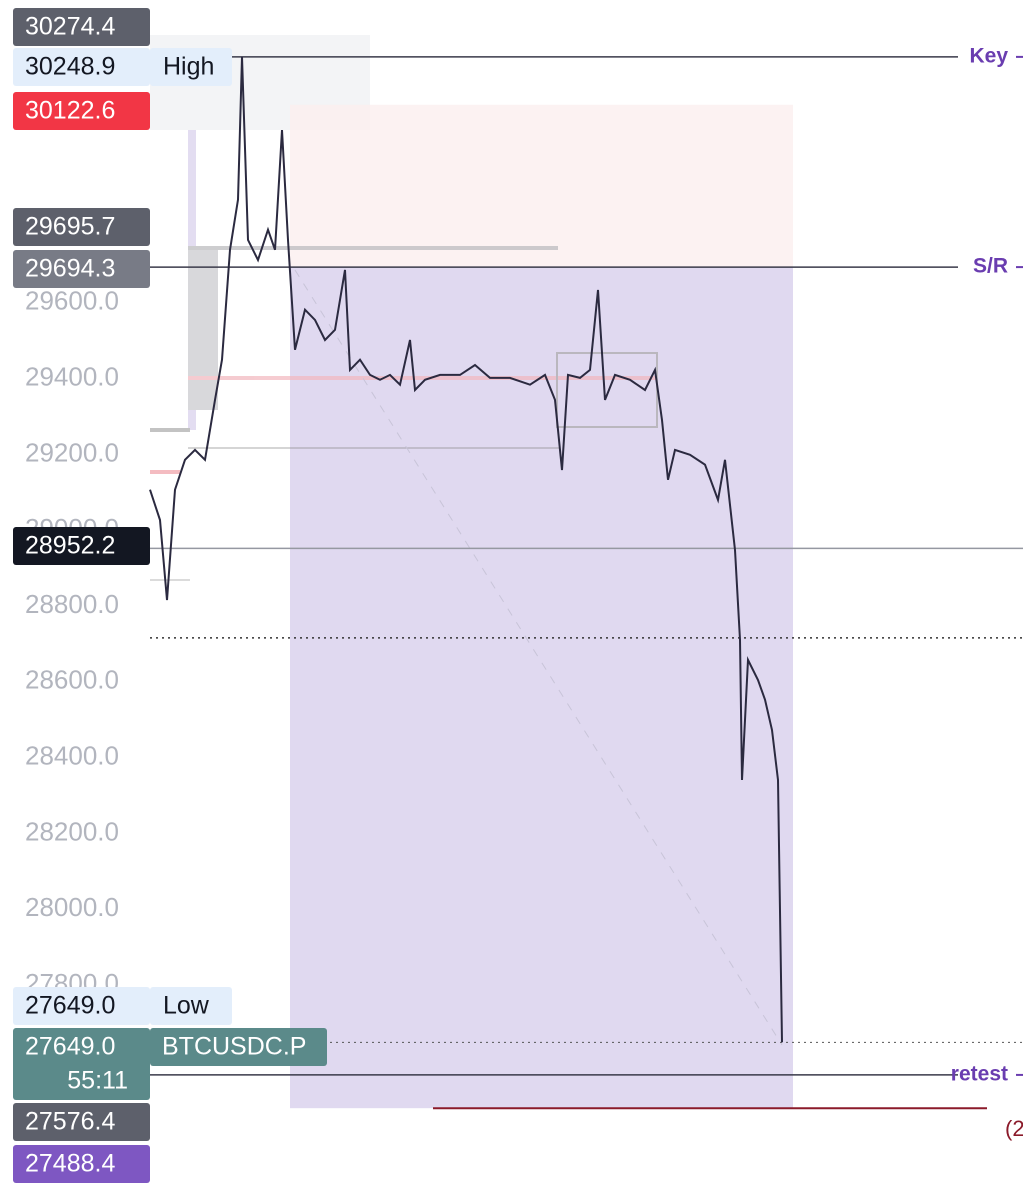  Describe the element at coordinates (70, 546) in the screenshot. I see `price-tag-label: 28952.2` at that location.